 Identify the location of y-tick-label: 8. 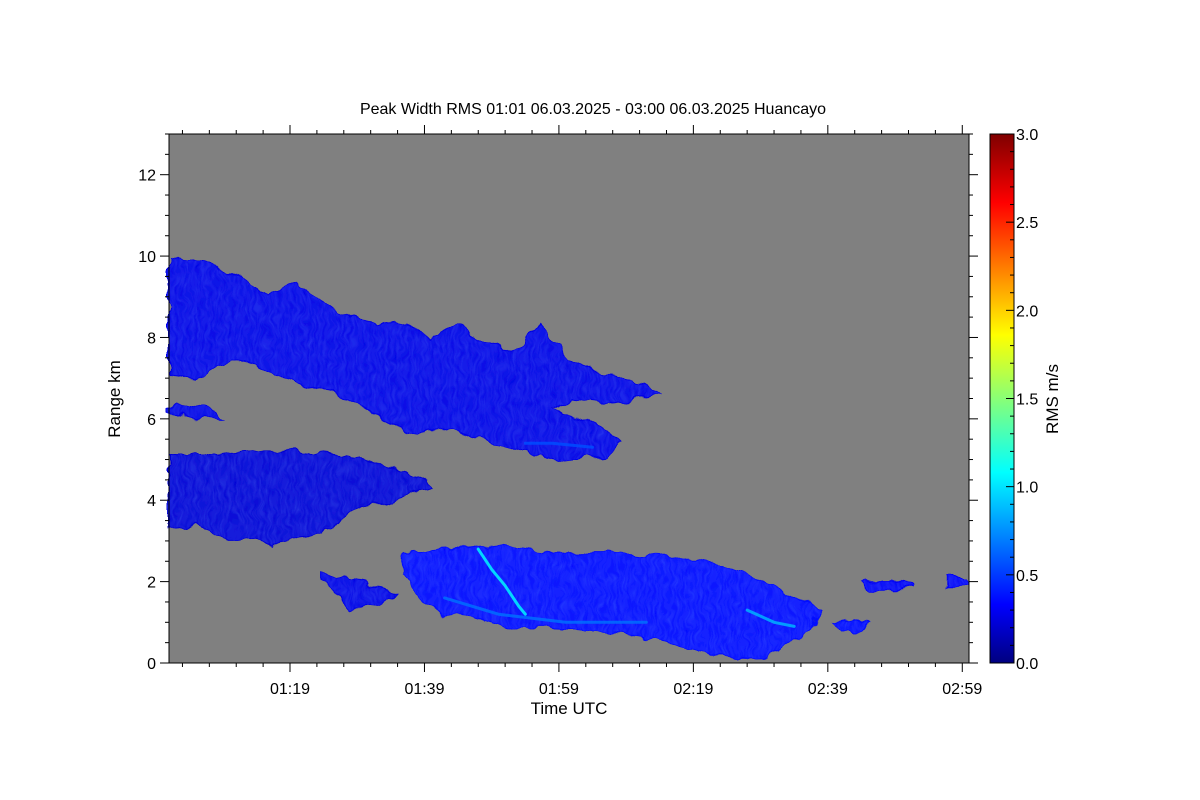
(151, 338).